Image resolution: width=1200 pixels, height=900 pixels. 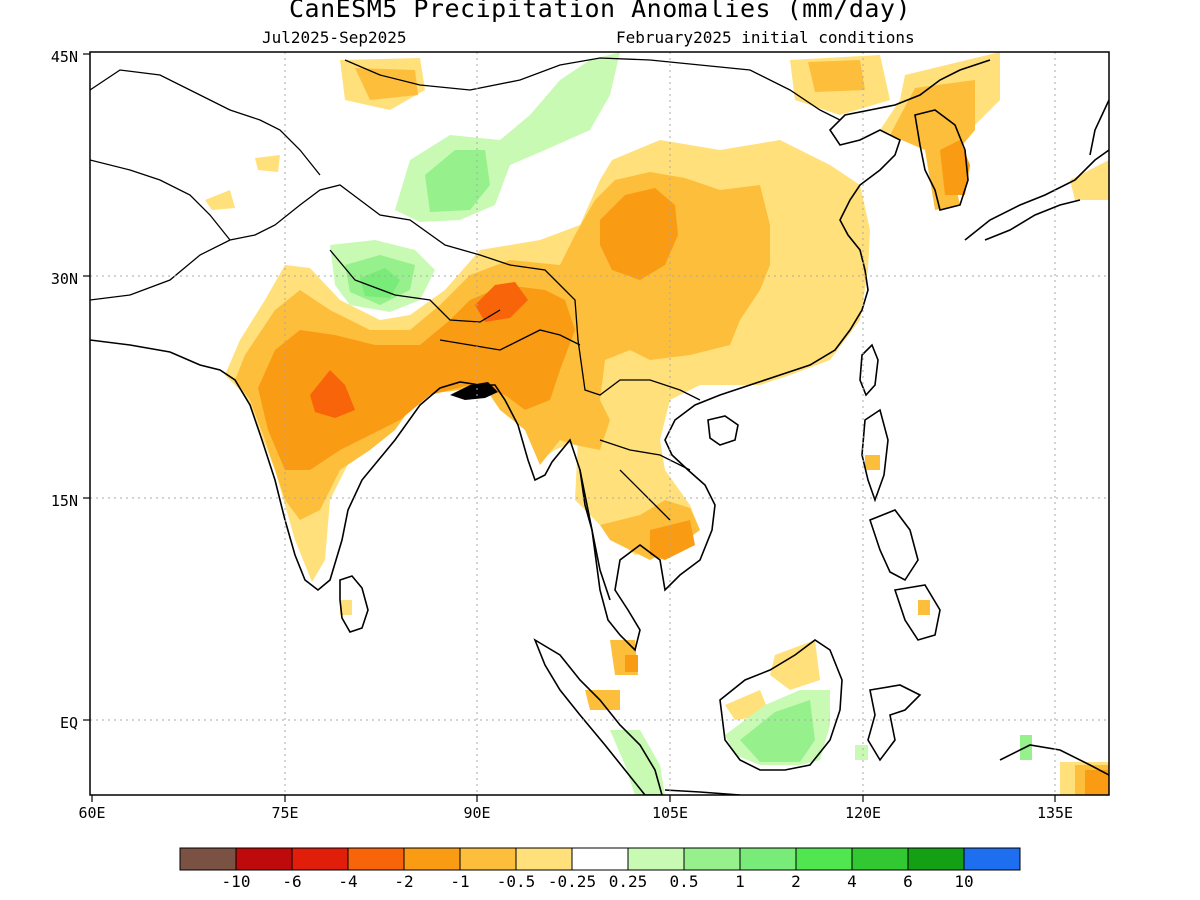 What do you see at coordinates (476, 813) in the screenshot?
I see `lon-label-90e: 90E` at bounding box center [476, 813].